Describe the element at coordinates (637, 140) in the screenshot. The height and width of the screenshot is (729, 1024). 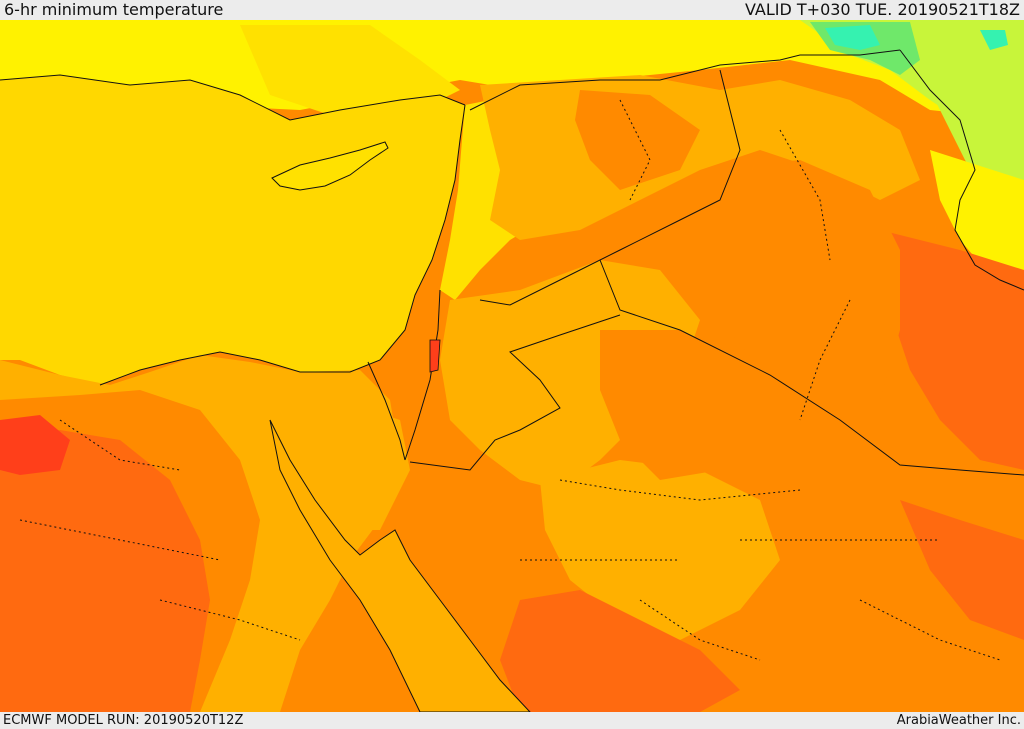
I see `region-syria-orange` at that location.